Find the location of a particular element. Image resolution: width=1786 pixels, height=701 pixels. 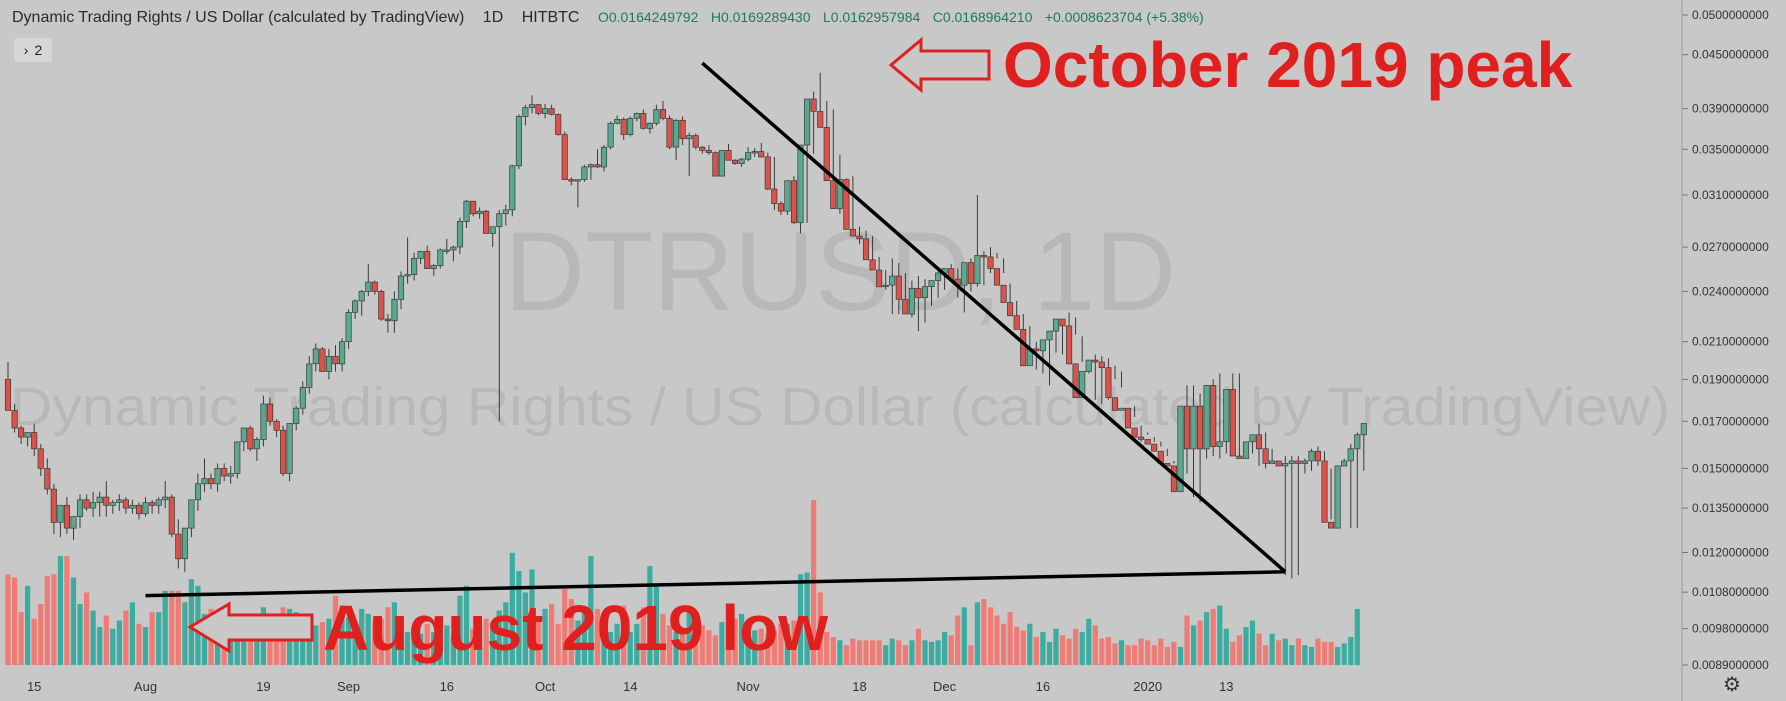

interval-label: 1D is located at coordinates (493, 17).